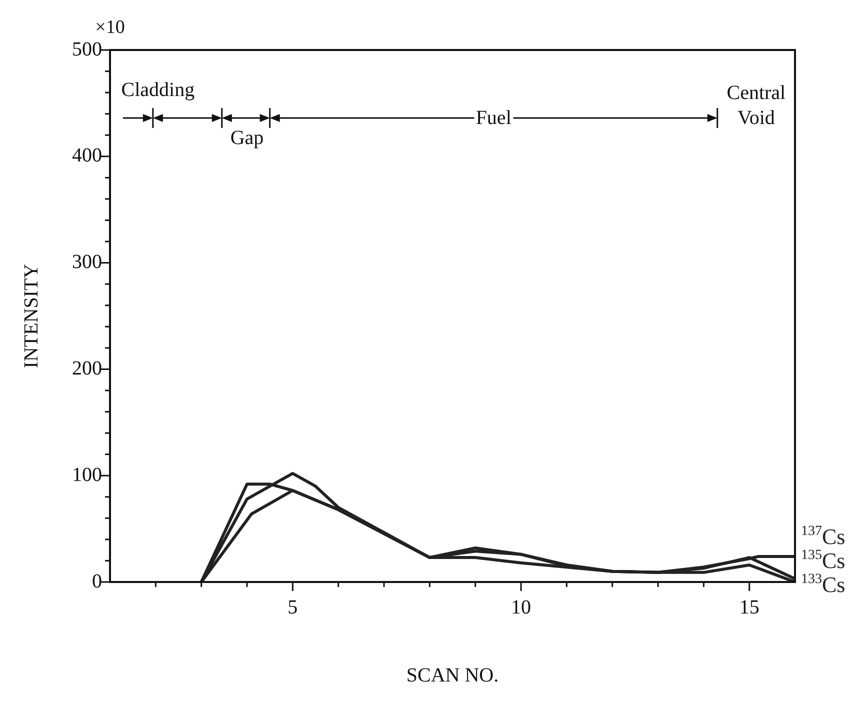  I want to click on y-tick-label: 100, so click(87, 475).